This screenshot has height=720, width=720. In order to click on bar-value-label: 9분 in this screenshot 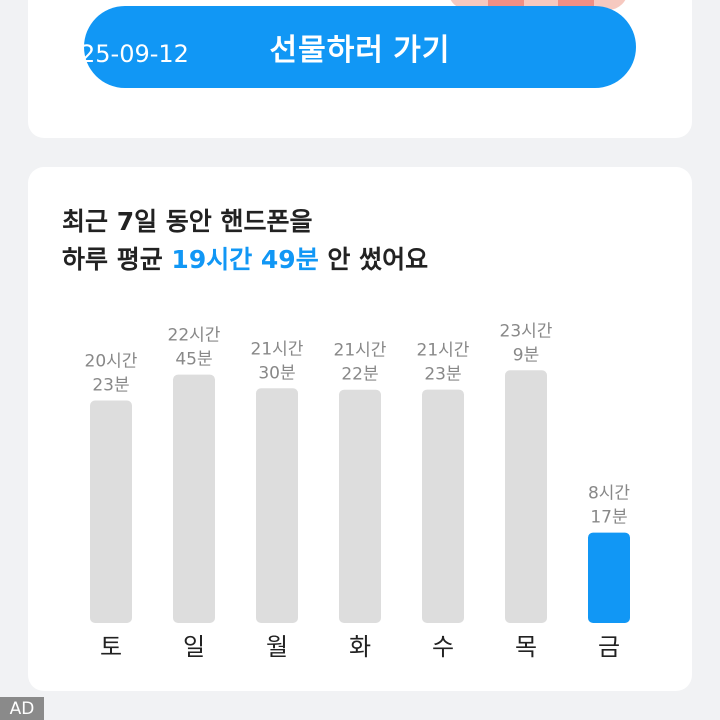, I will do `click(526, 355)`.